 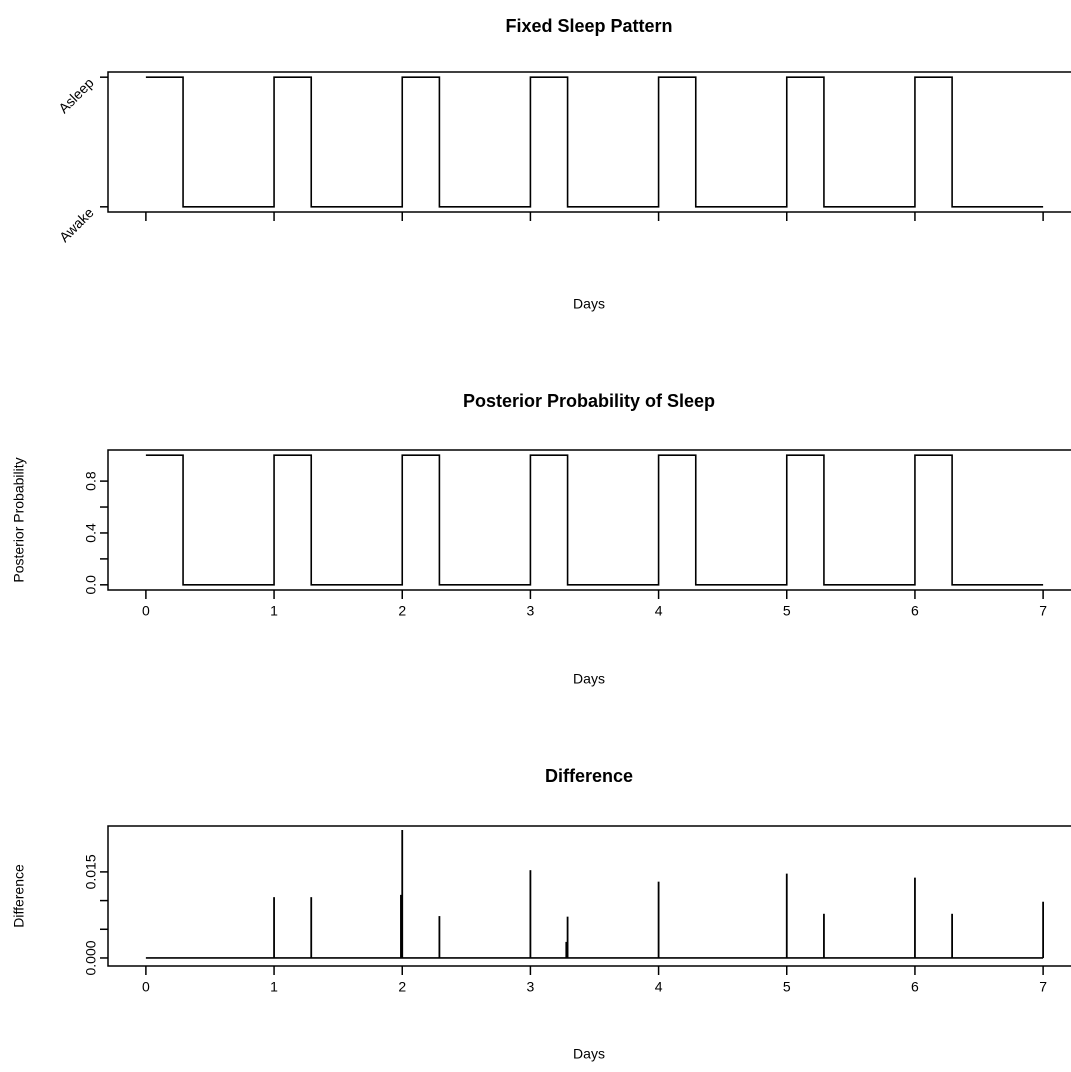 I want to click on chart-title: Difference, so click(x=589, y=776).